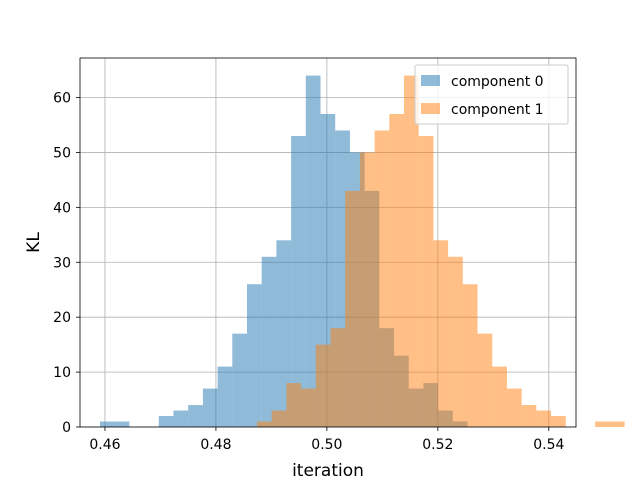 This screenshot has width=640, height=480. What do you see at coordinates (328, 470) in the screenshot?
I see `x-axis-label: iteration` at bounding box center [328, 470].